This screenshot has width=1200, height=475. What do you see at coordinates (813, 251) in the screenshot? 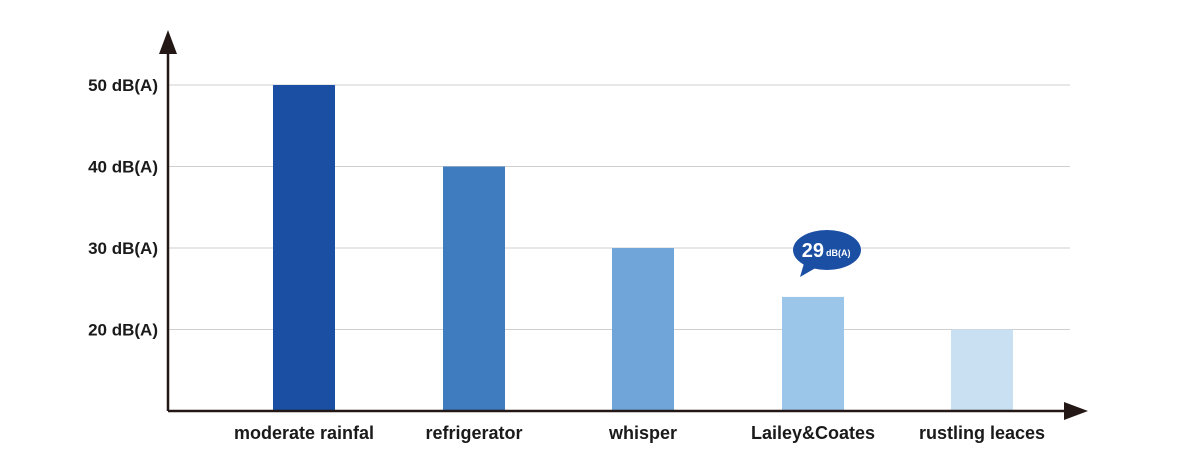
I see `callout-value: 29` at bounding box center [813, 251].